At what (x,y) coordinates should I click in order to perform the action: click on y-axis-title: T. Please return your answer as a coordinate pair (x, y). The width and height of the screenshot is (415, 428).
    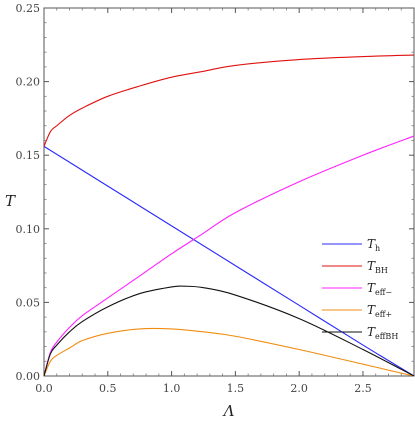
    Looking at the image, I should click on (10, 201).